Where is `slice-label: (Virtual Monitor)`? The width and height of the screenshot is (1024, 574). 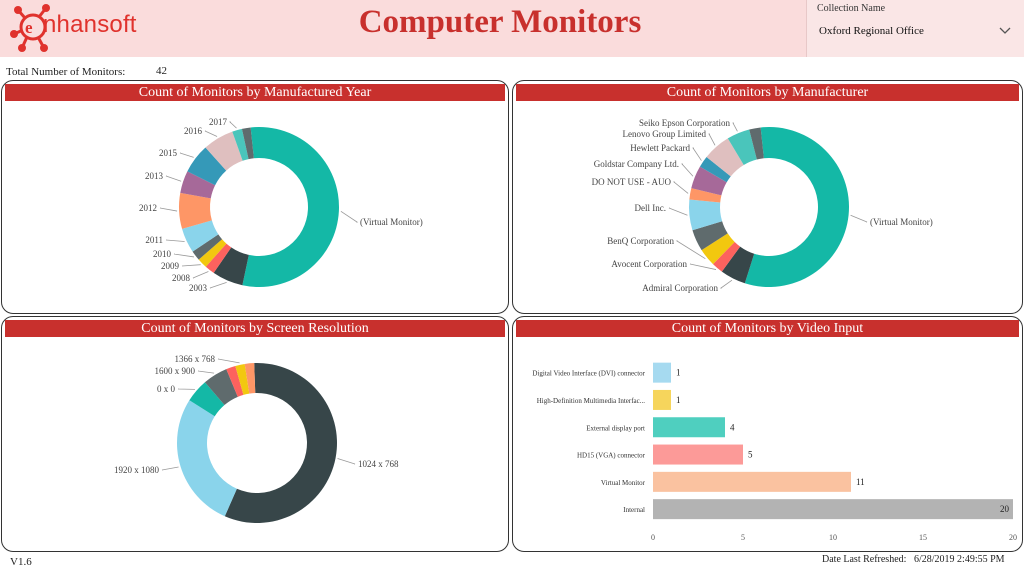 slice-label: (Virtual Monitor) is located at coordinates (901, 222).